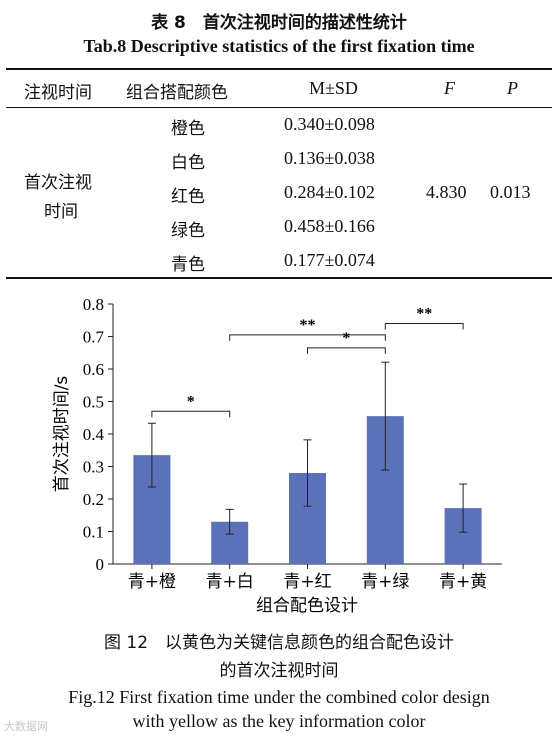 The image size is (558, 739). What do you see at coordinates (26, 726) in the screenshot?
I see `watermark: 大数据网` at bounding box center [26, 726].